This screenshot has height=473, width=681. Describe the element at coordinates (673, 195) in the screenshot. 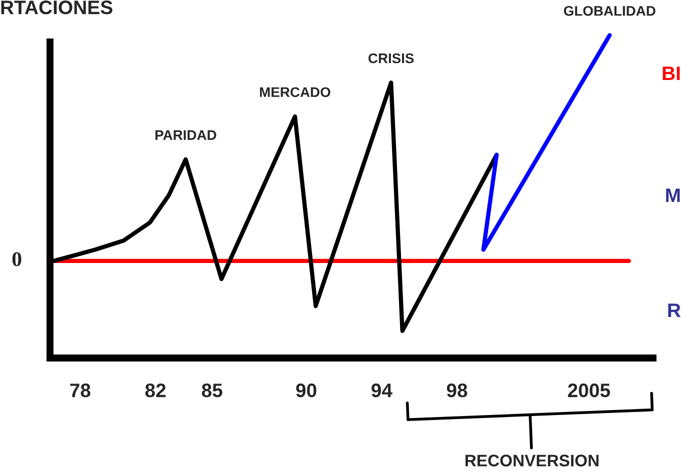

I see `text: M` at that location.